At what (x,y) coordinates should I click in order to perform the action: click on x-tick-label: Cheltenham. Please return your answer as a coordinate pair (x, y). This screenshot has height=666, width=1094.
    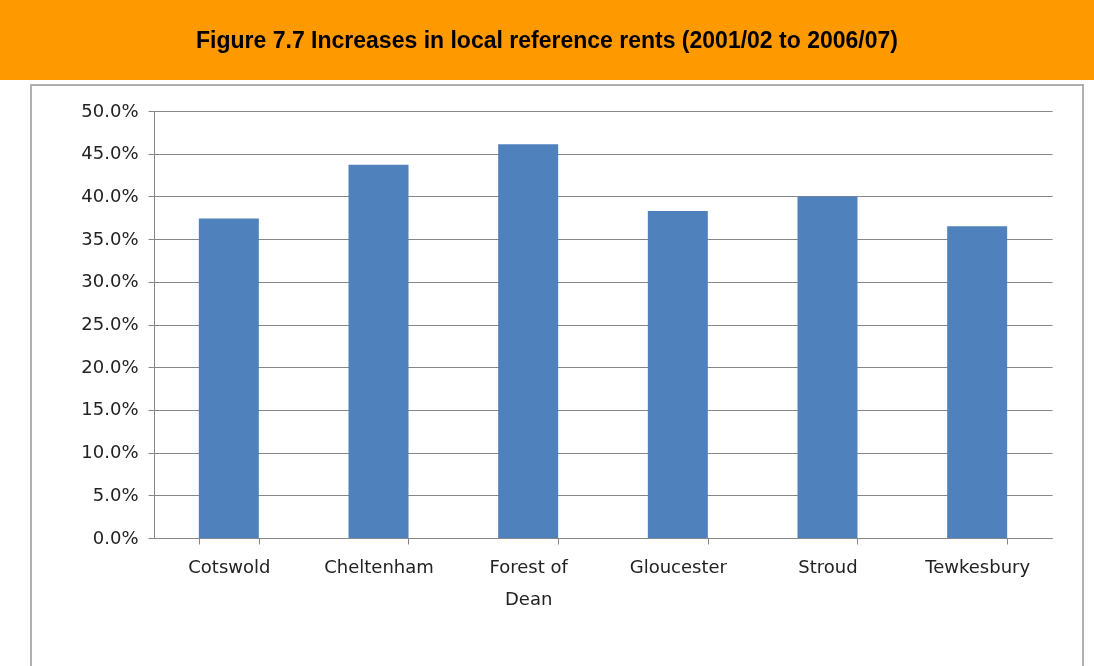
    Looking at the image, I should click on (379, 566).